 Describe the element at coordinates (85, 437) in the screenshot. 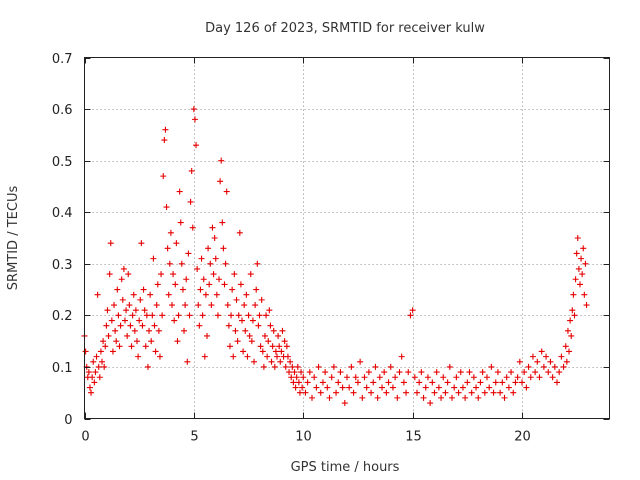

I see `x-tick-label: 0` at that location.